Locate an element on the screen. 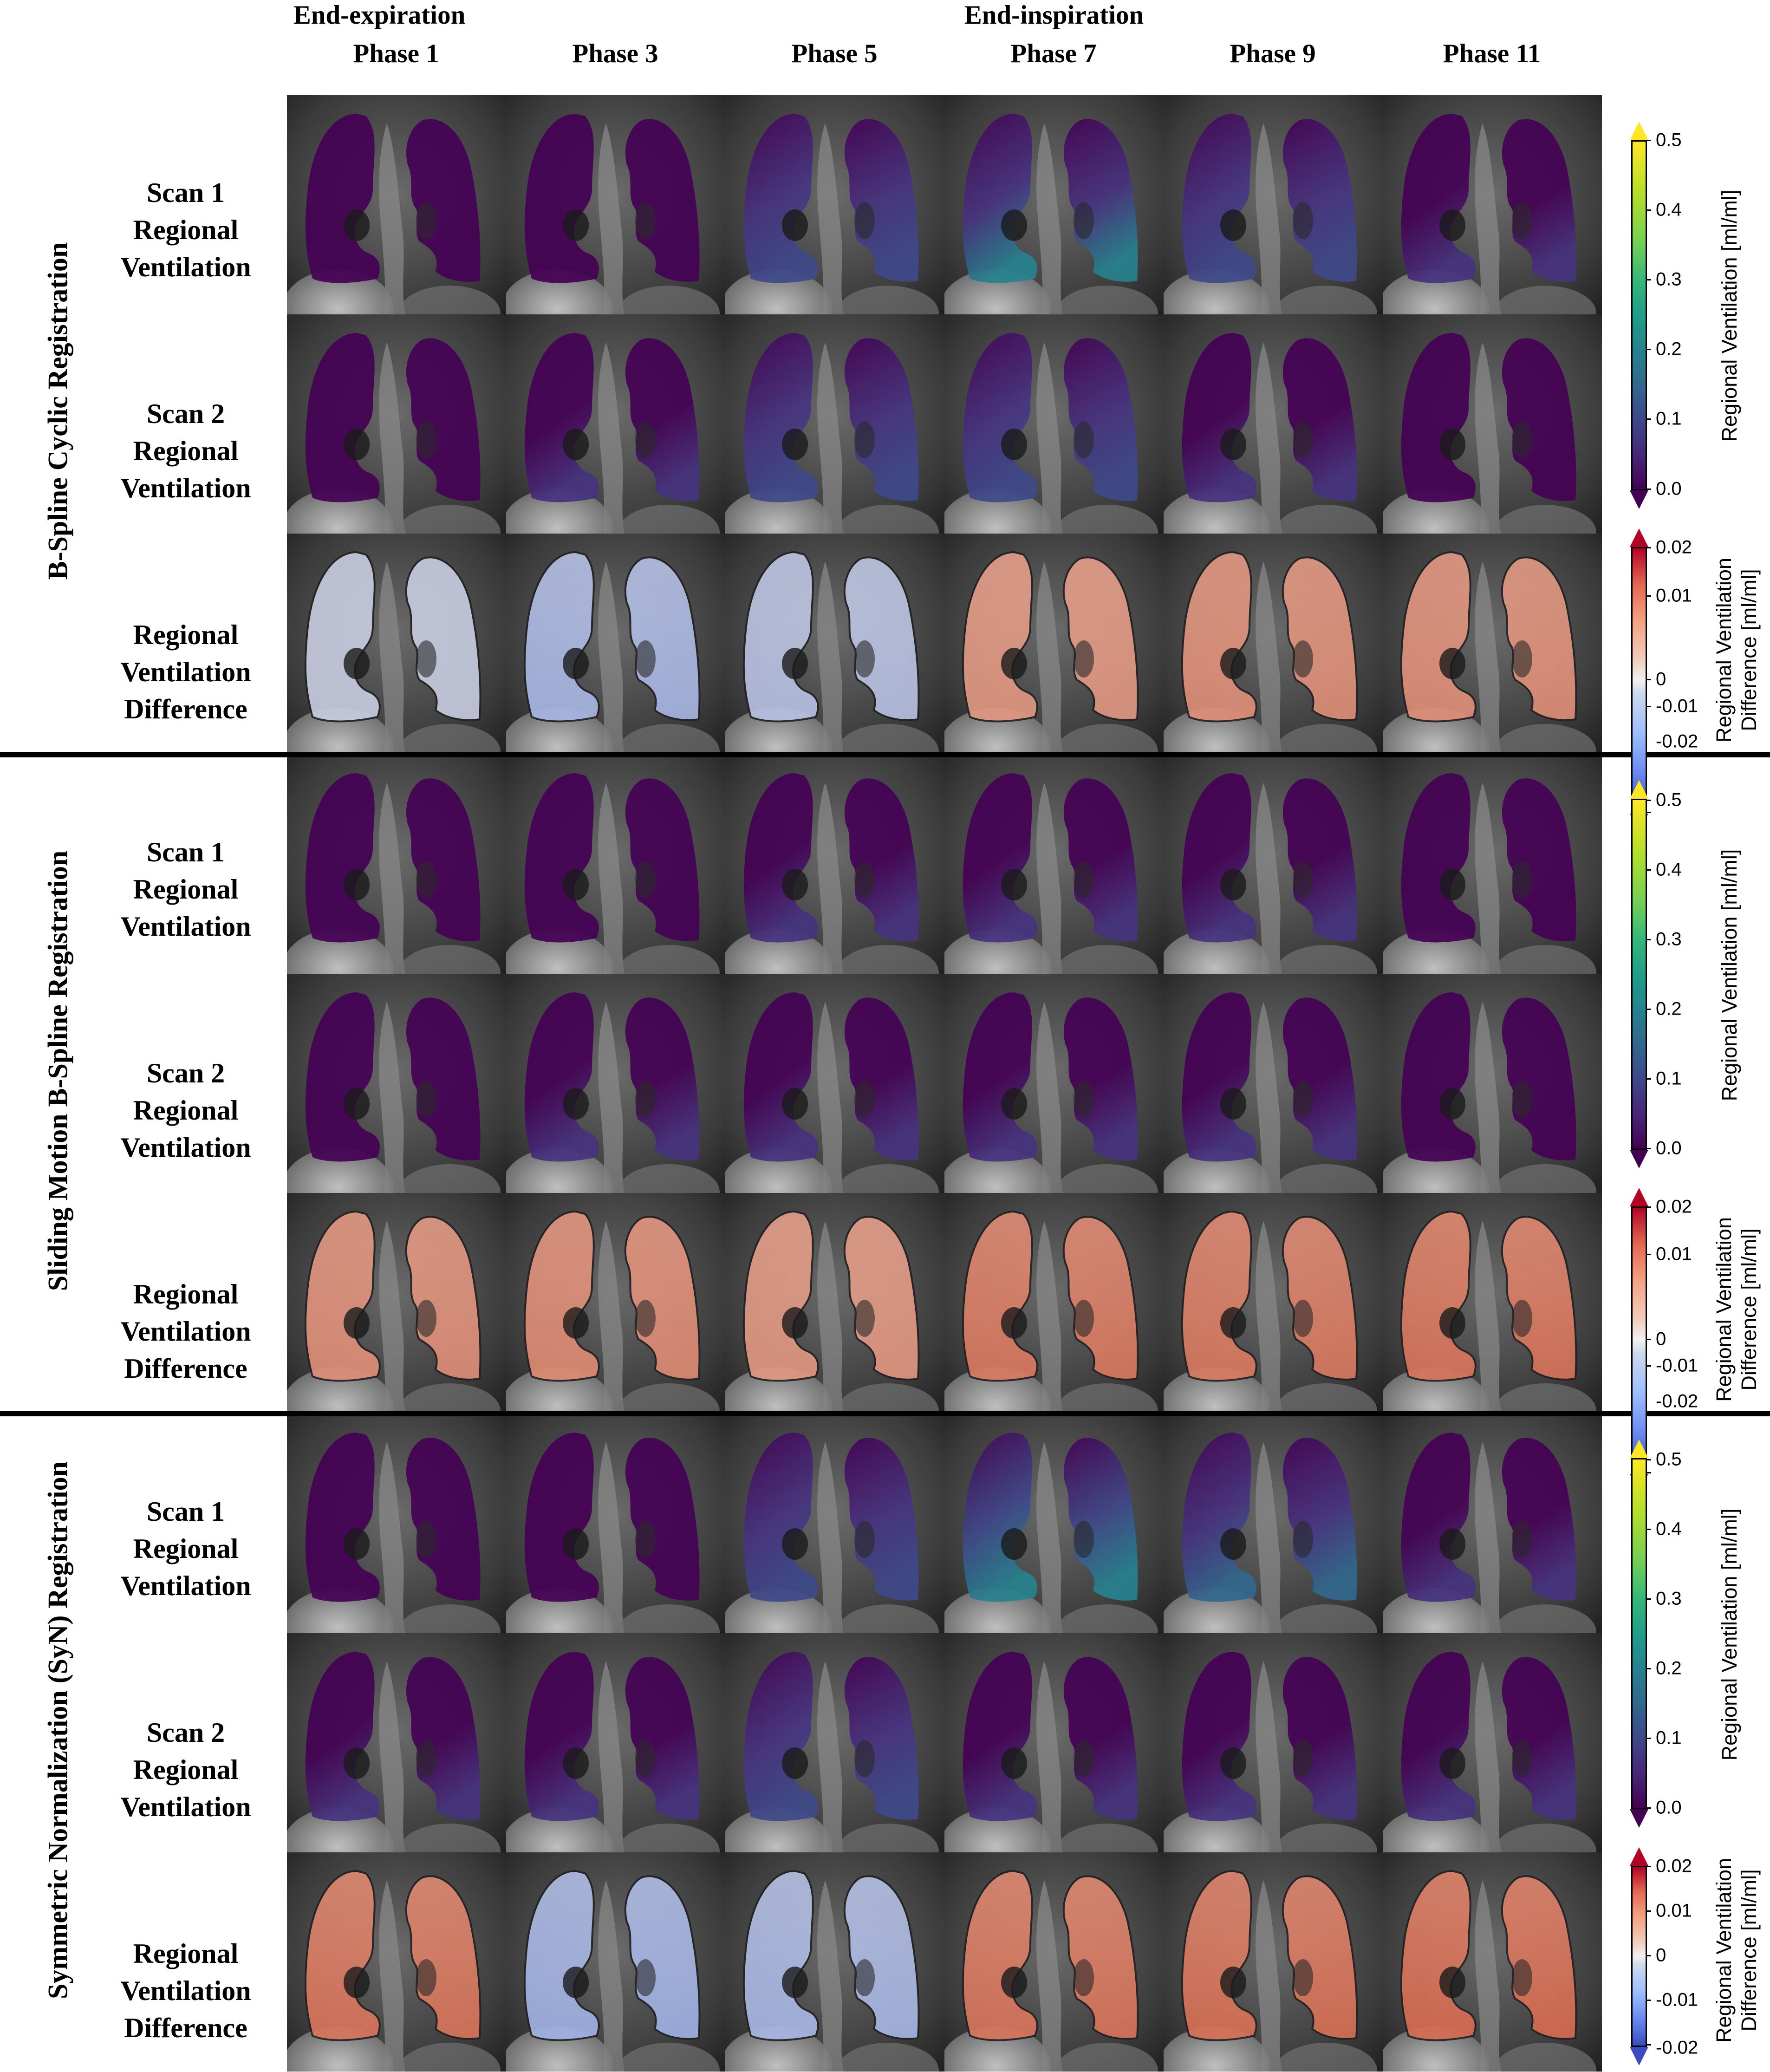 This screenshot has height=2072, width=1770. section-title: B-Spline Cyclic Registration is located at coordinates (57, 411).